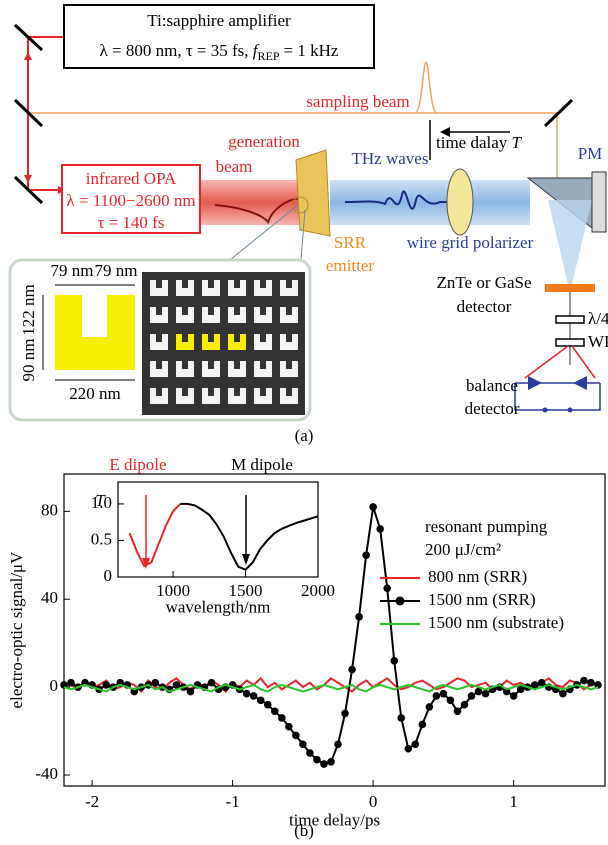 This screenshot has height=845, width=608. What do you see at coordinates (460, 202) in the screenshot?
I see `polarizer` at bounding box center [460, 202].